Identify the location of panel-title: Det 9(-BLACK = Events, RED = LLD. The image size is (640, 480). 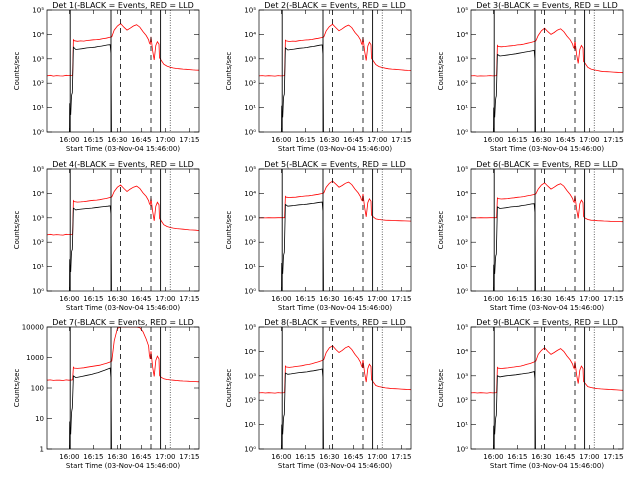
(546, 322).